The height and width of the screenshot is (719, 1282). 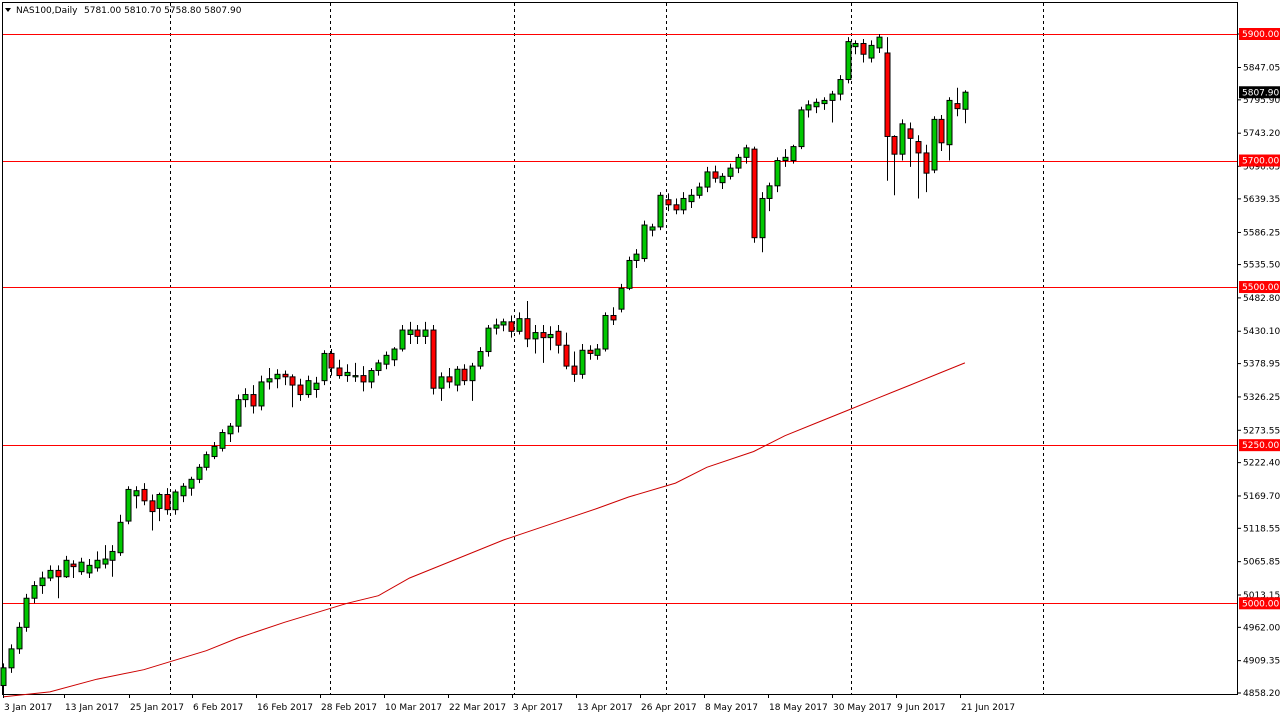 What do you see at coordinates (1260, 604) in the screenshot?
I see `level-label-text: 5000.00` at bounding box center [1260, 604].